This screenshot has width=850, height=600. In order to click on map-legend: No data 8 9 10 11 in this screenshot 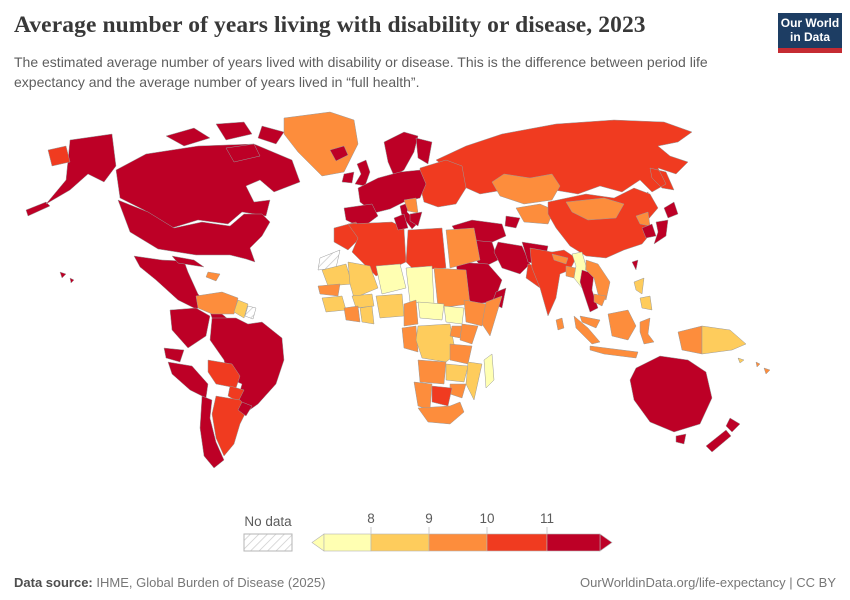, I will do `click(425, 530)`.